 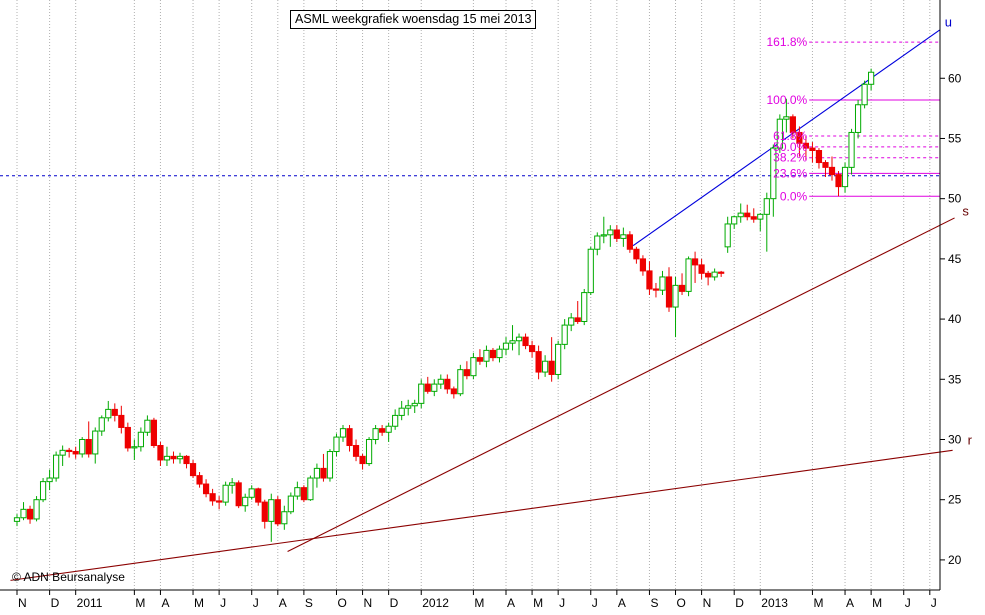 I want to click on y-tick-label: 50, so click(x=955, y=199).